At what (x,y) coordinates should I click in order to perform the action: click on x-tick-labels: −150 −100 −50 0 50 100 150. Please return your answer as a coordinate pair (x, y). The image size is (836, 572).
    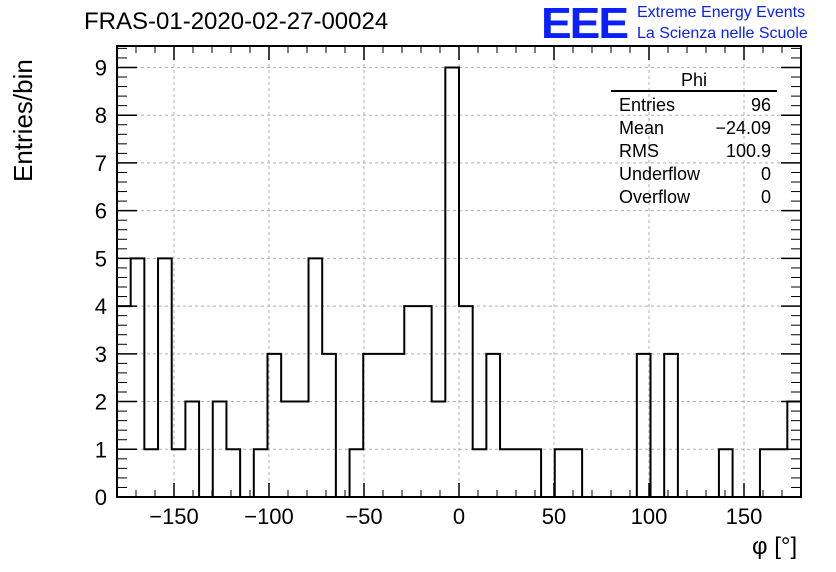
    Looking at the image, I should click on (455, 516).